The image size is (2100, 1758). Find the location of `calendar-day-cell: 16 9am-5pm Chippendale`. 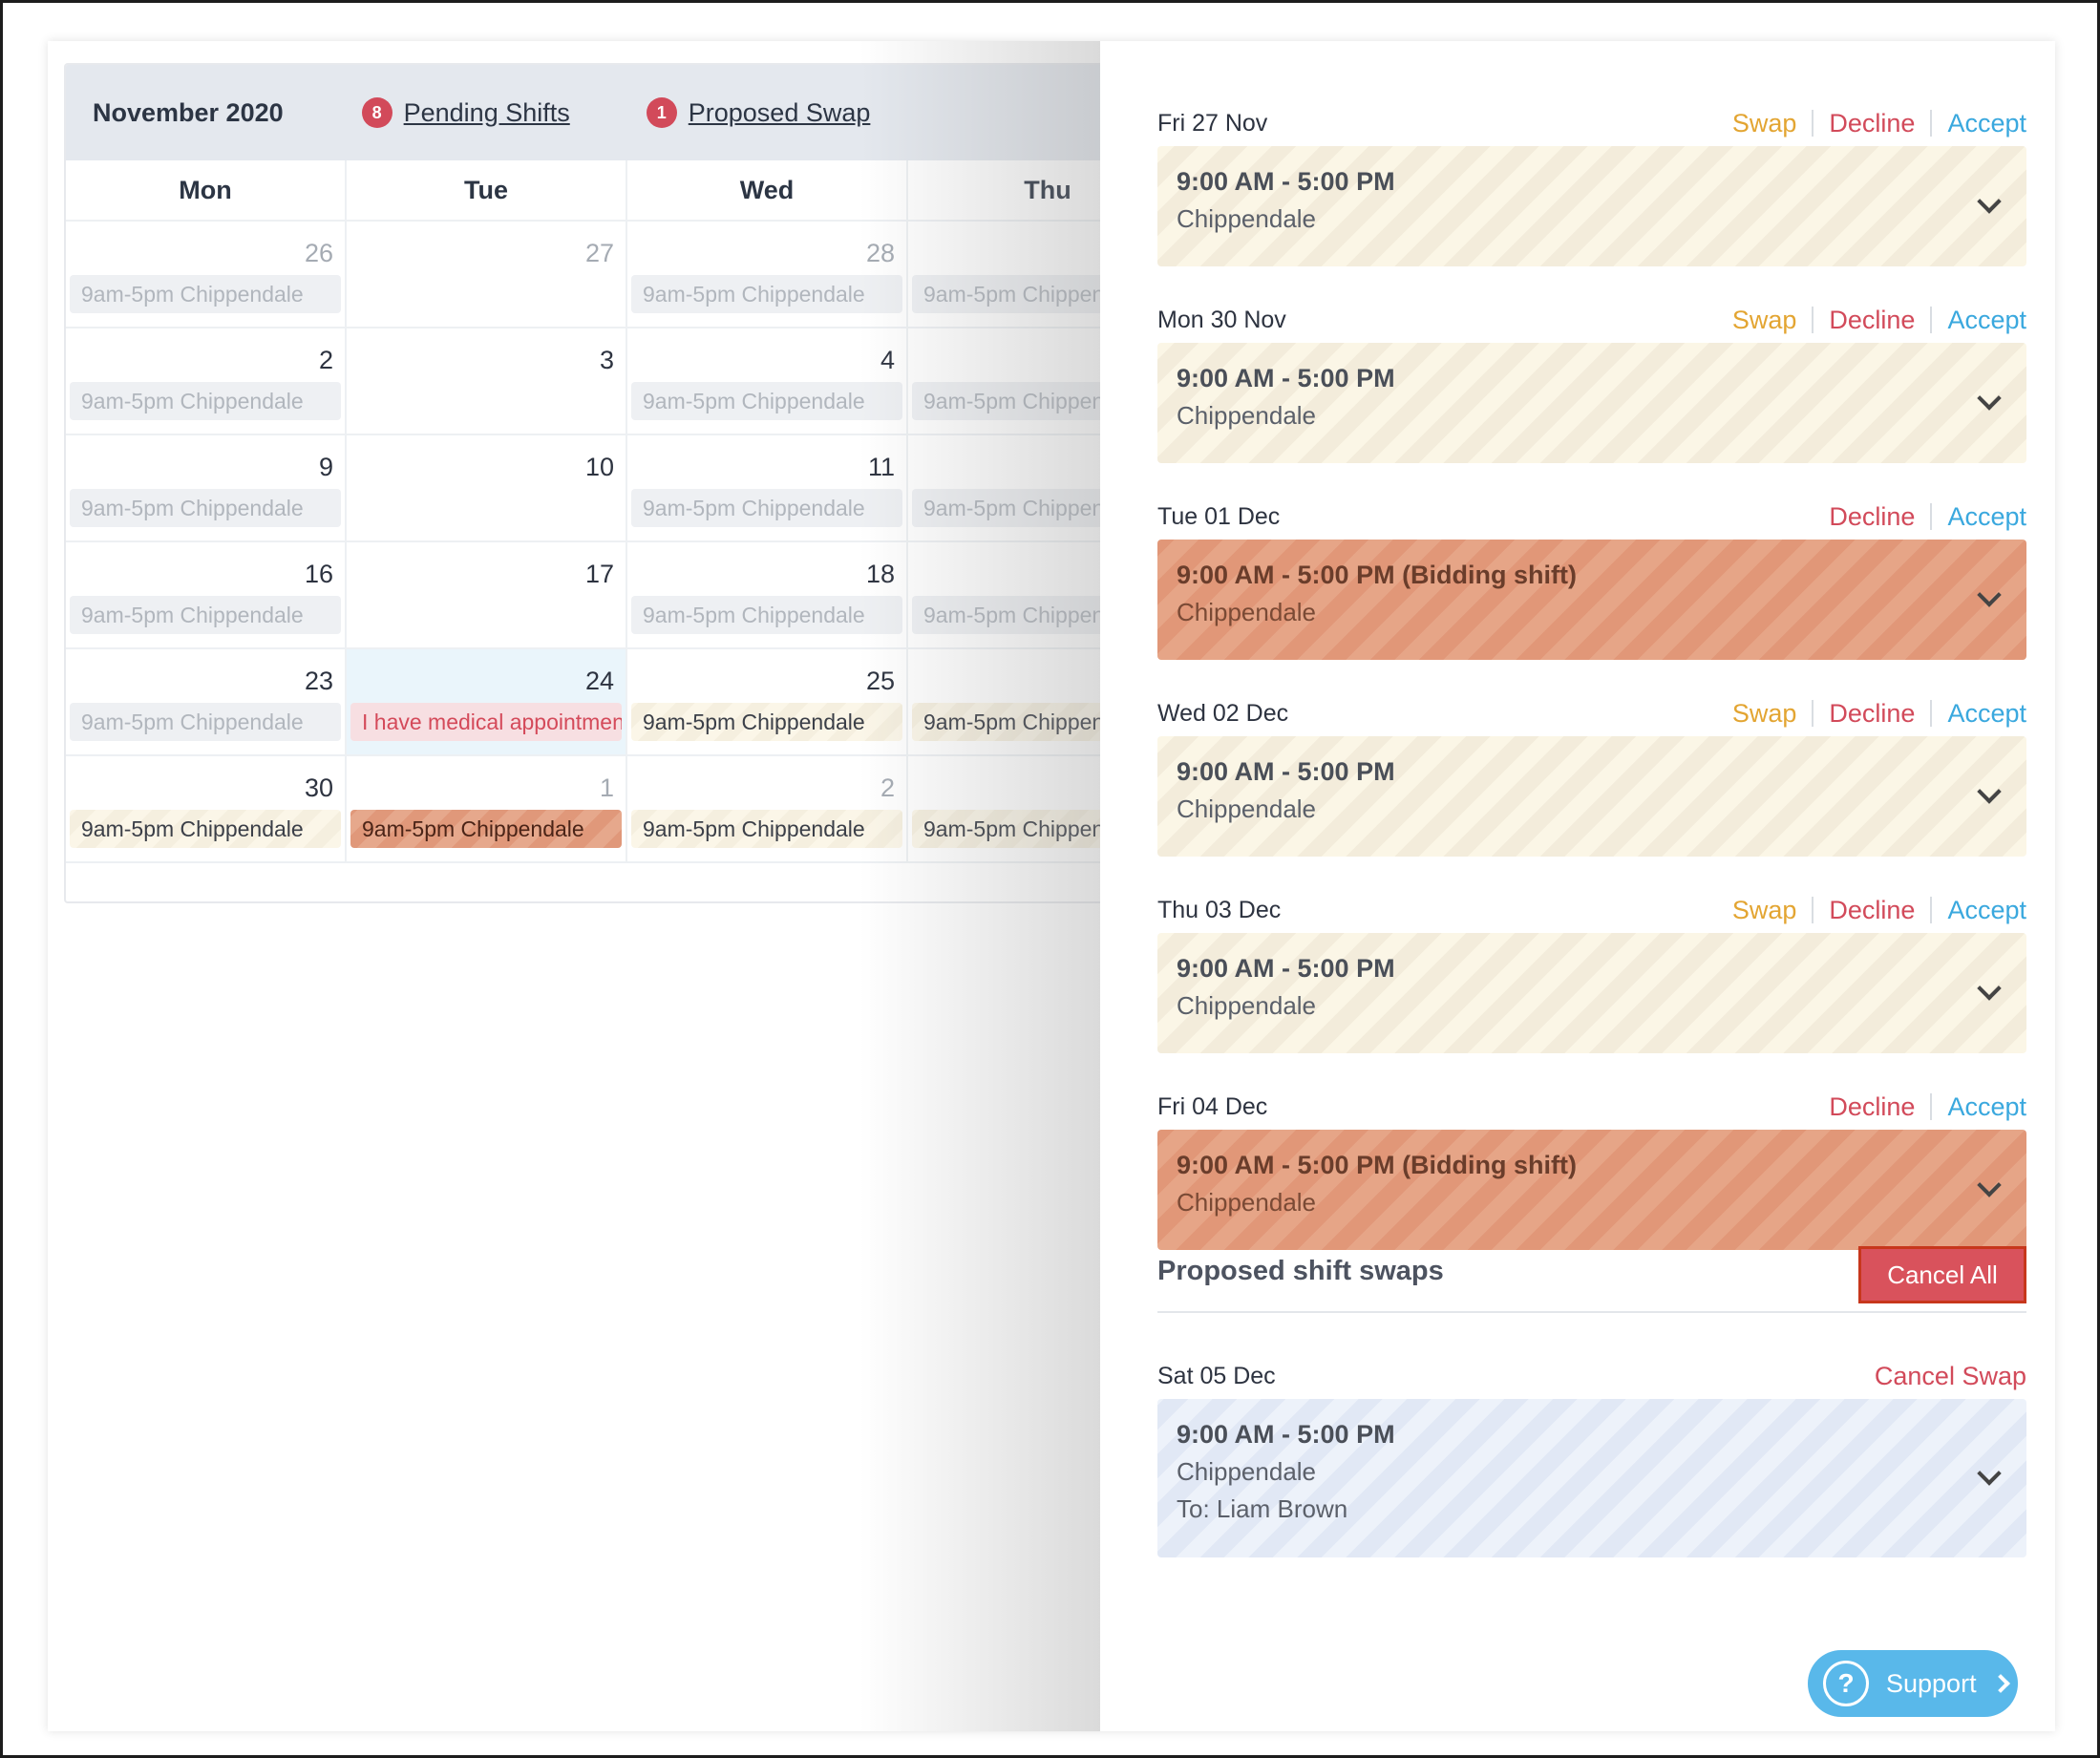

calendar-day-cell: 16 9am-5pm Chippendale is located at coordinates (207, 595).